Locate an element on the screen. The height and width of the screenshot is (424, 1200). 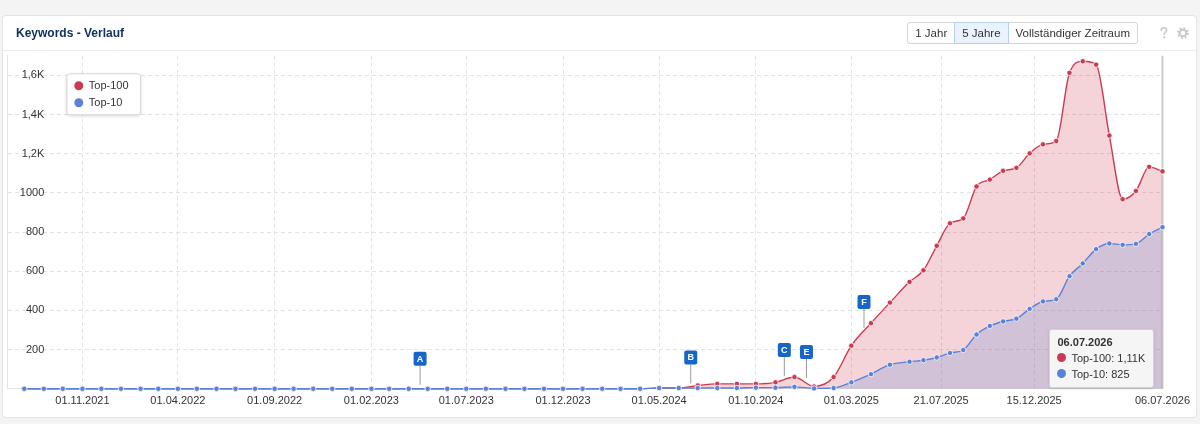
x-tick-label: 01.04.2022 is located at coordinates (178, 400).